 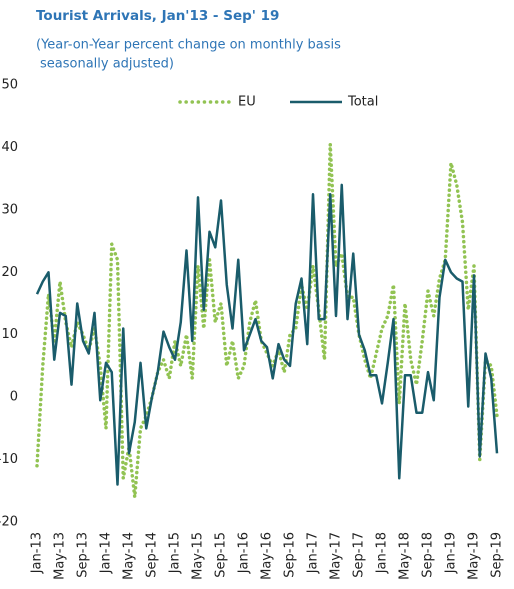 I want to click on x-tick-label: Sep-17, so click(x=359, y=555).